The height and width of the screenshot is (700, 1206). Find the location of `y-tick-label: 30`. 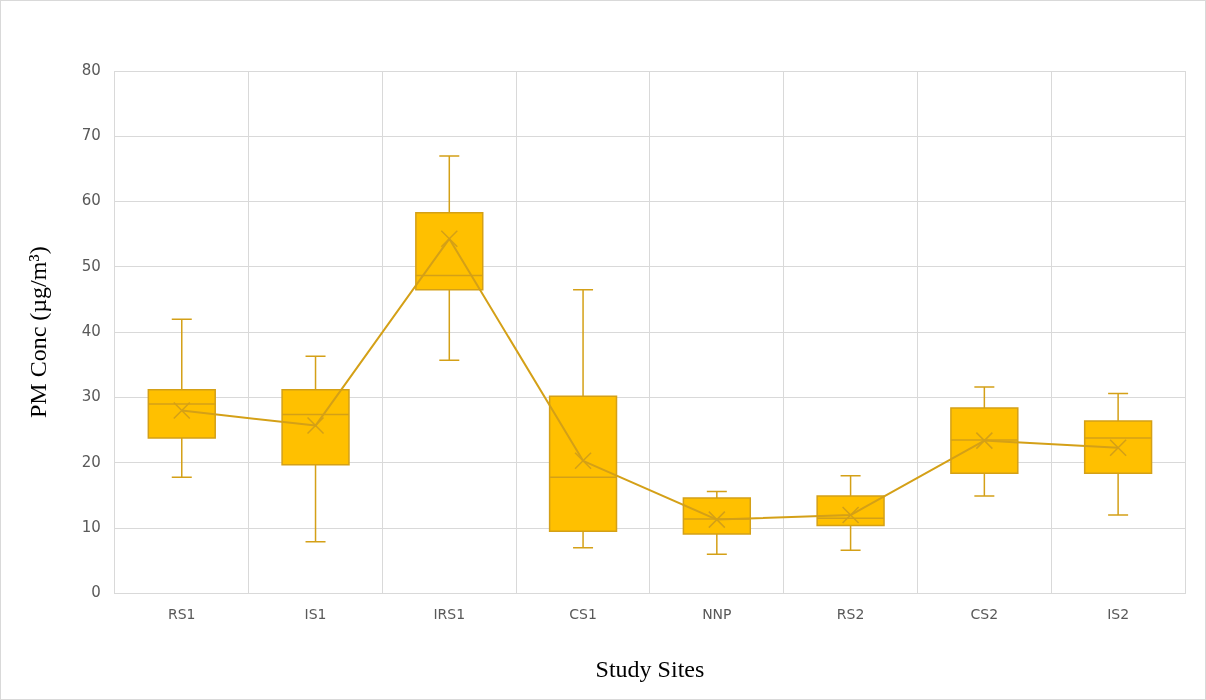

y-tick-label: 30 is located at coordinates (91, 396).